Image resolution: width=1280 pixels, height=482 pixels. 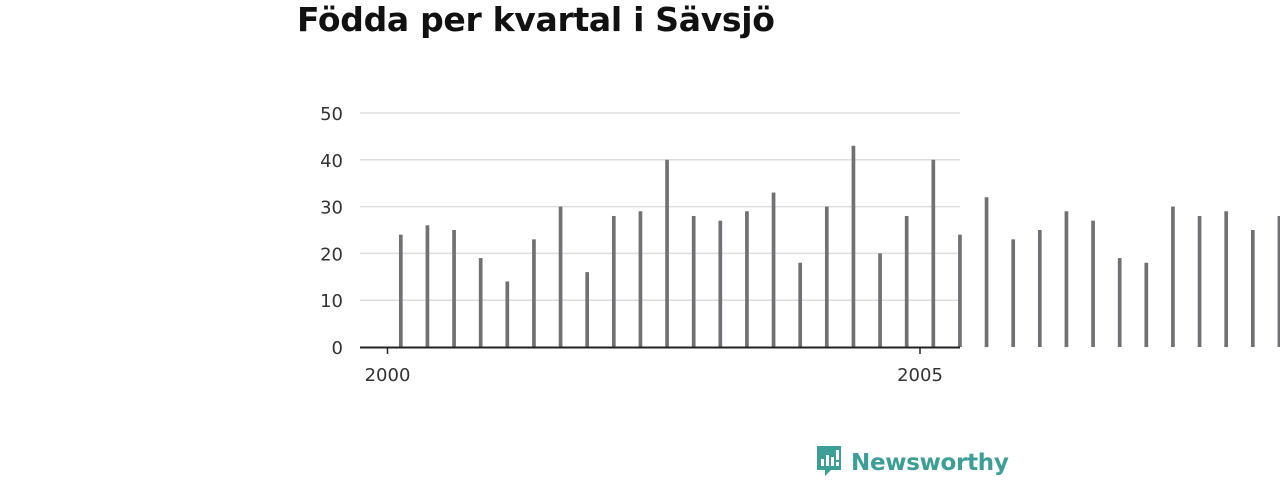 What do you see at coordinates (337, 348) in the screenshot?
I see `y-tick-label: 0` at bounding box center [337, 348].